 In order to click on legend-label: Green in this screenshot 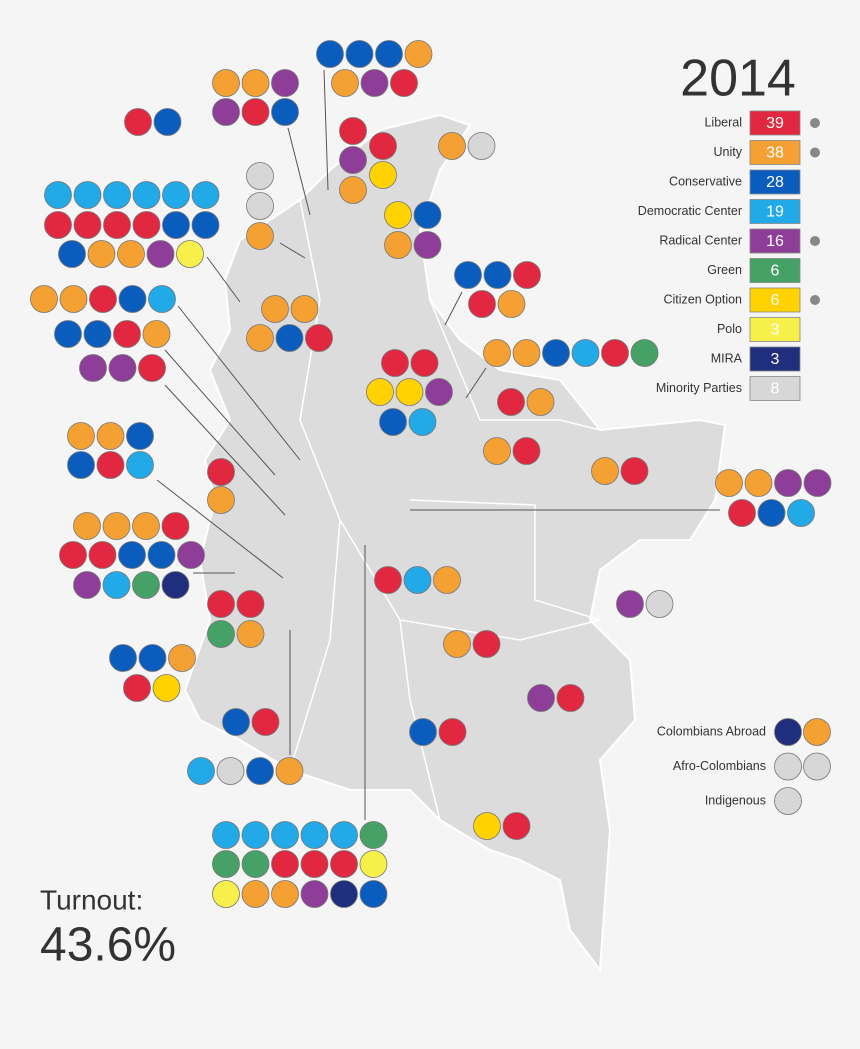, I will do `click(724, 270)`.